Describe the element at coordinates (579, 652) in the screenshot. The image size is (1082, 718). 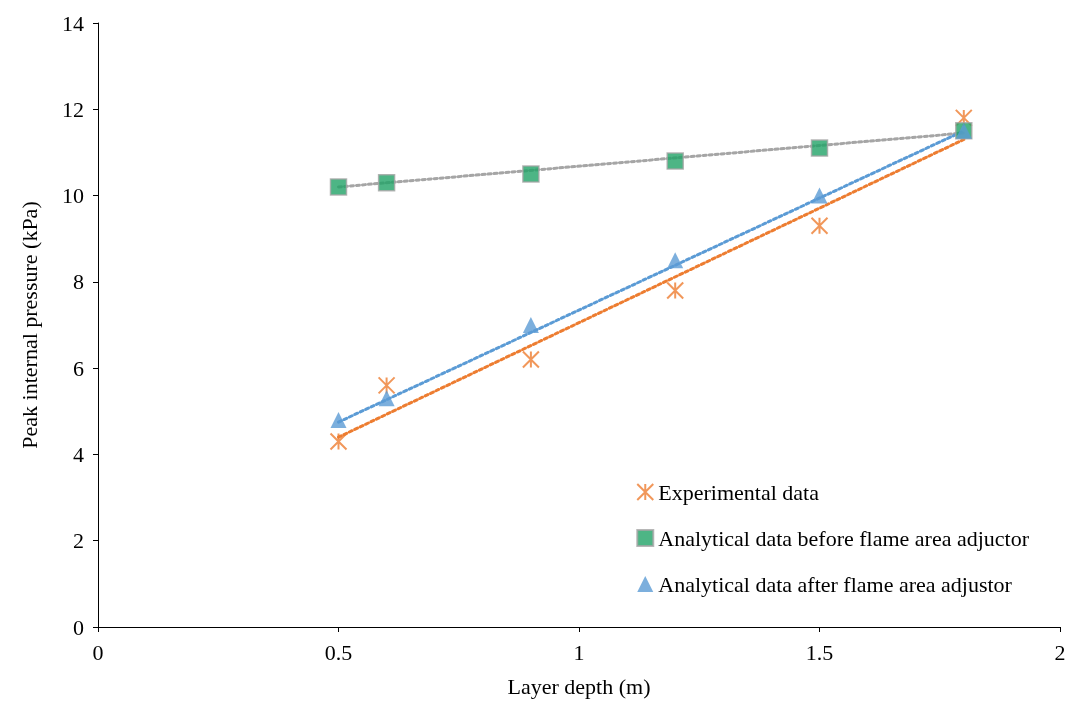
I see `x-tick-label: 1` at that location.